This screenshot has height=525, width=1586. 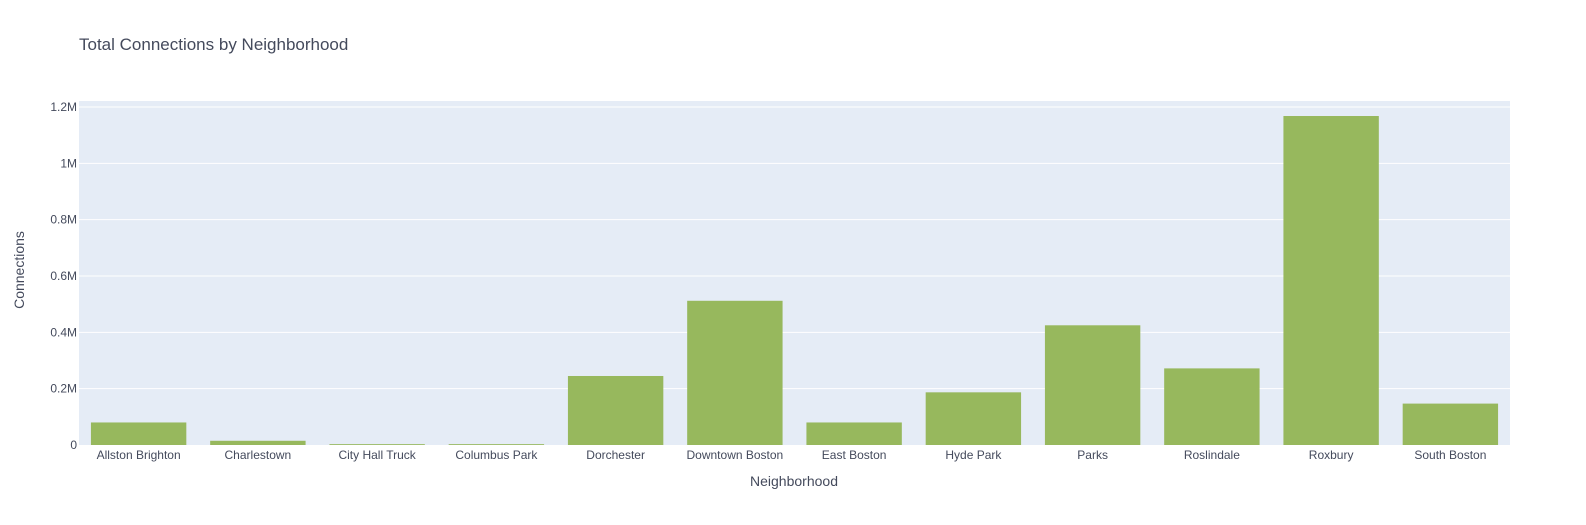 What do you see at coordinates (63, 332) in the screenshot?
I see `y-tick-label: 0.4M` at bounding box center [63, 332].